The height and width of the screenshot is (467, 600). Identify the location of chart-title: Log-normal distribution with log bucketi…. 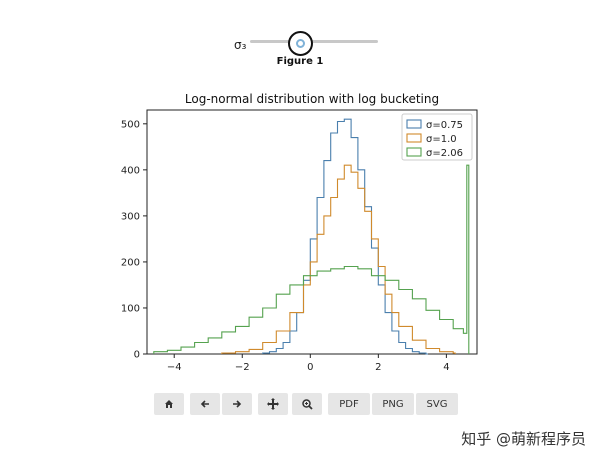
(312, 99).